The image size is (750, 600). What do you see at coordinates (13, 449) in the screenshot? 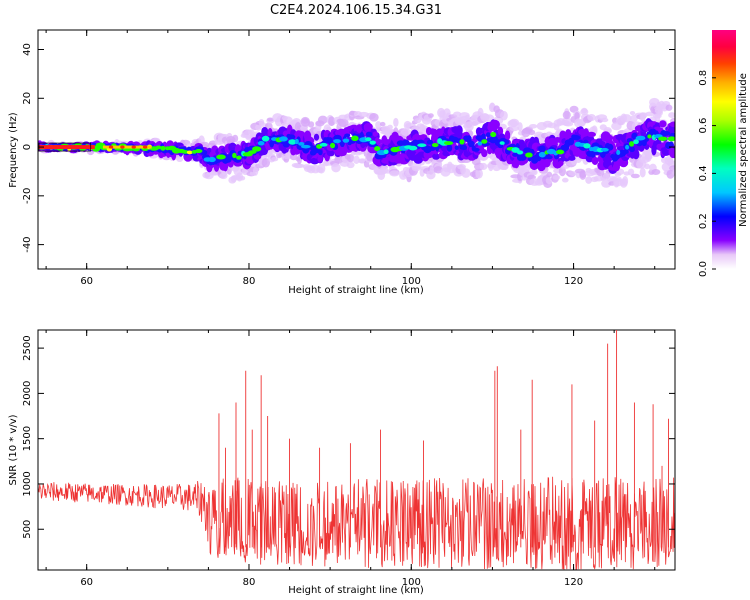
I see `snr-ylabel: SNR (10 * v/v)` at bounding box center [13, 449].